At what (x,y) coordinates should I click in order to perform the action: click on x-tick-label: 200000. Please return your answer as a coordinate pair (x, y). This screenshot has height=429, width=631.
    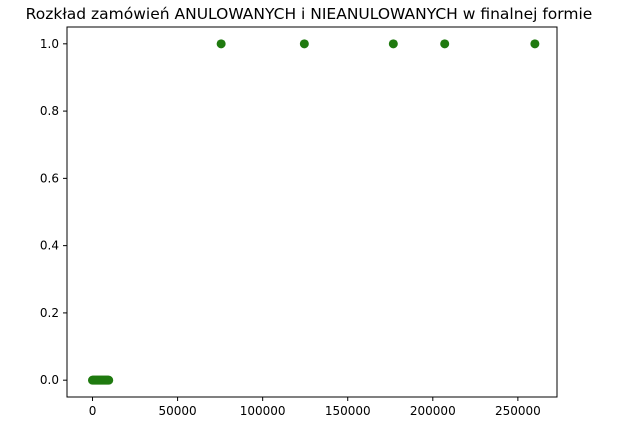
    Looking at the image, I should click on (433, 411).